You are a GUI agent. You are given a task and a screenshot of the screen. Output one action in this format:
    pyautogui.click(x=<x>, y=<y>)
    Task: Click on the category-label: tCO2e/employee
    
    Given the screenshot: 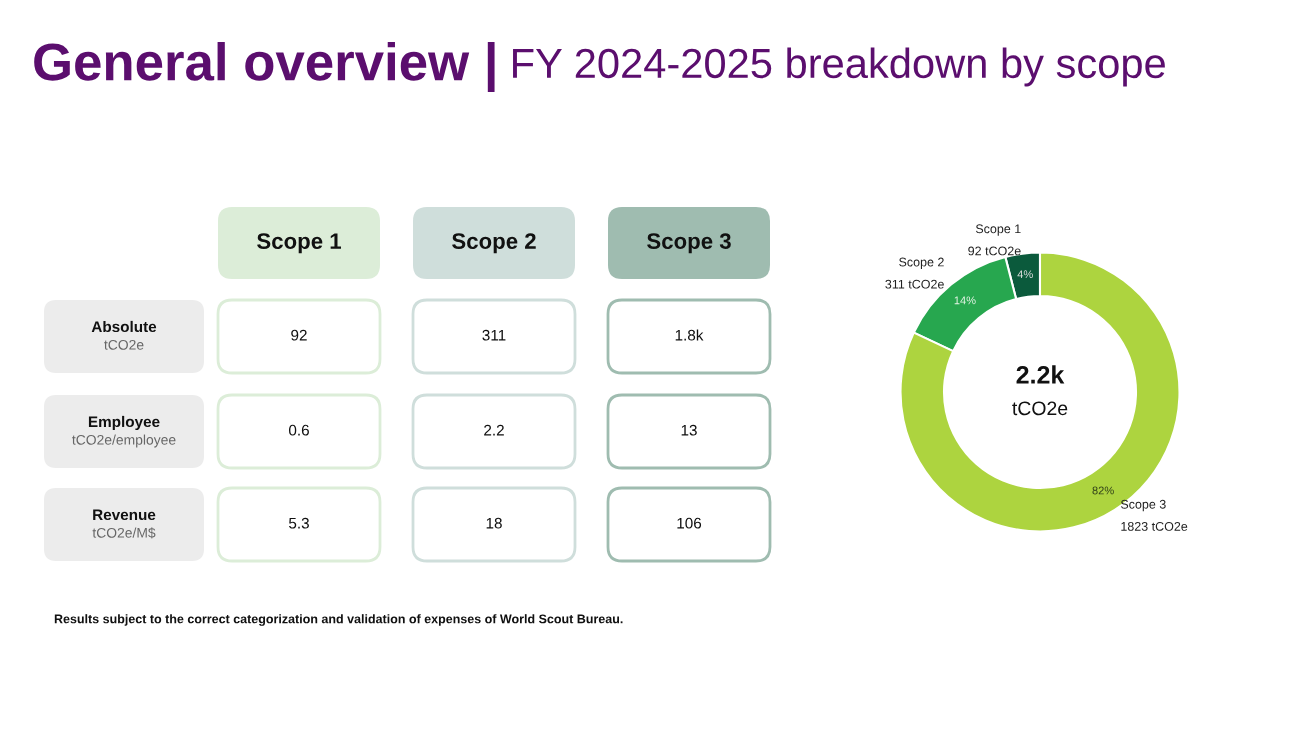 What is the action you would take?
    pyautogui.click(x=124, y=441)
    